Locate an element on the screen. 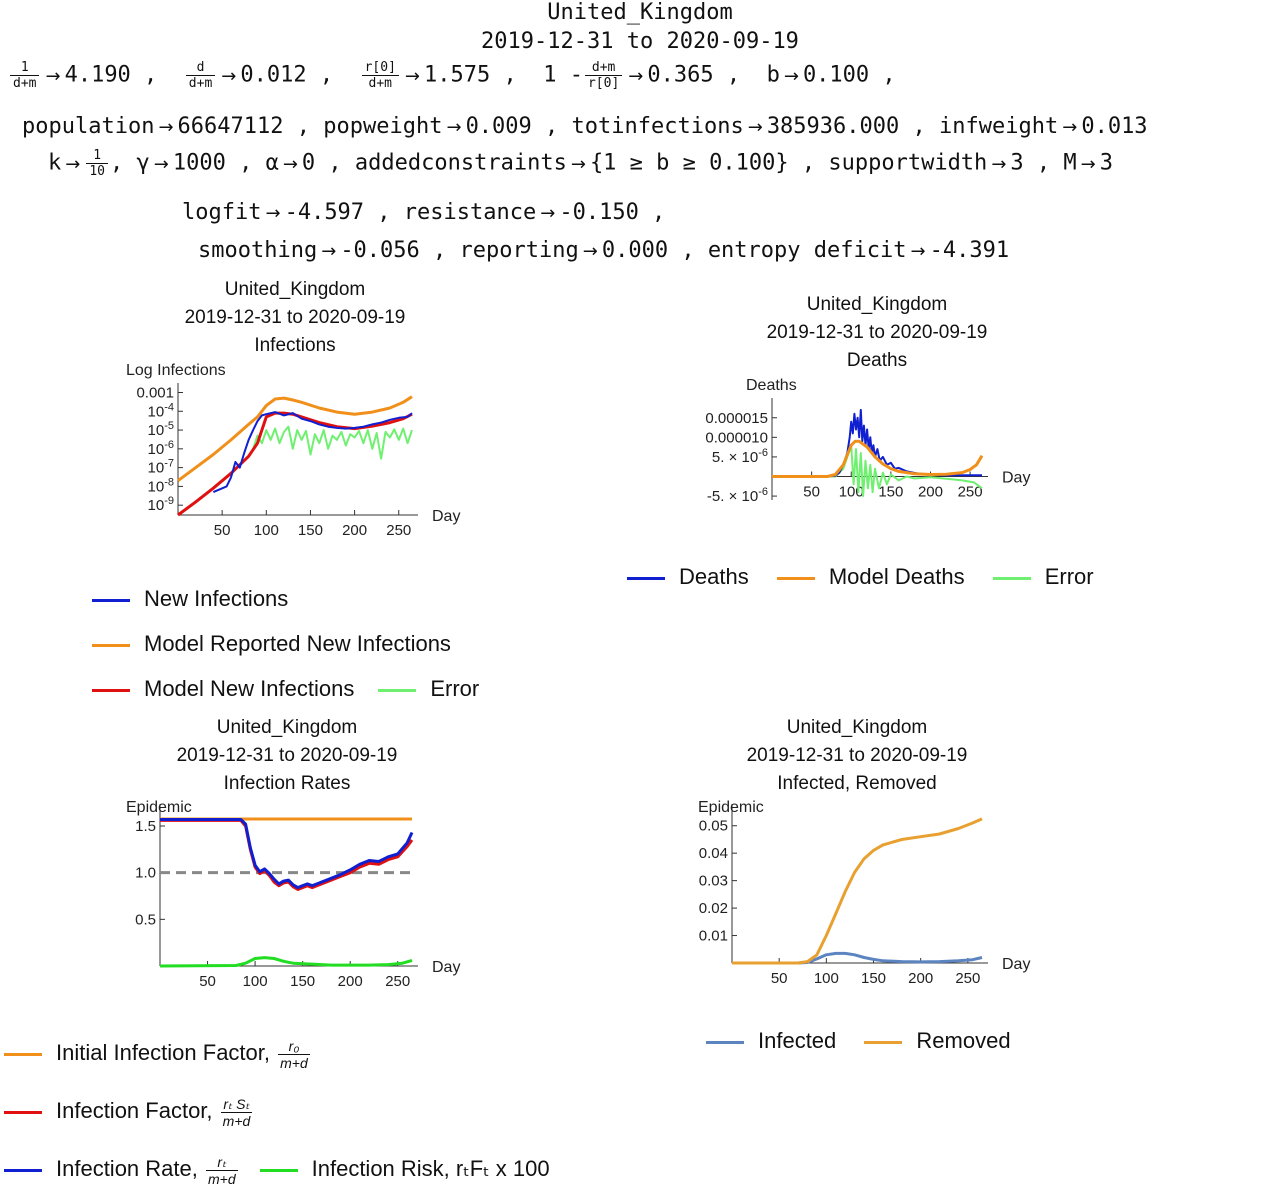 Image resolution: width=1280 pixels, height=1198 pixels. param-label: reporting is located at coordinates (519, 250).